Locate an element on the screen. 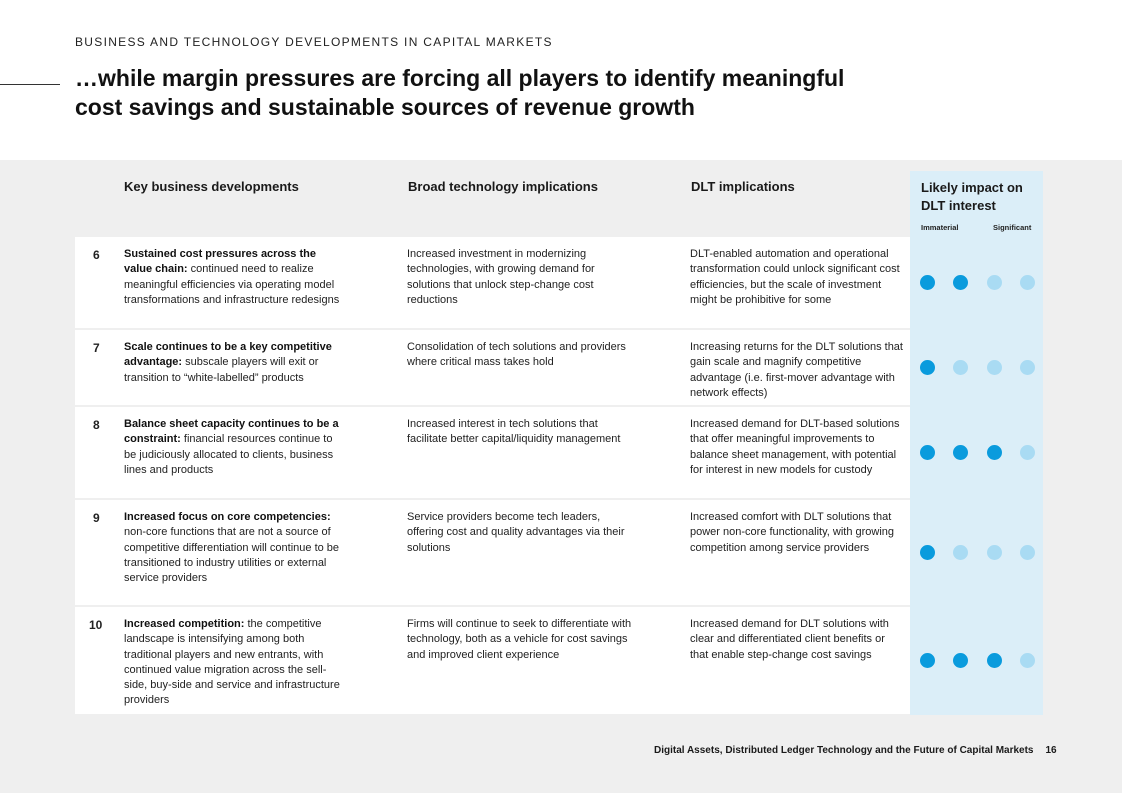 The image size is (1122, 793). development-heading: Increased focus on core competencies: is located at coordinates (227, 517).